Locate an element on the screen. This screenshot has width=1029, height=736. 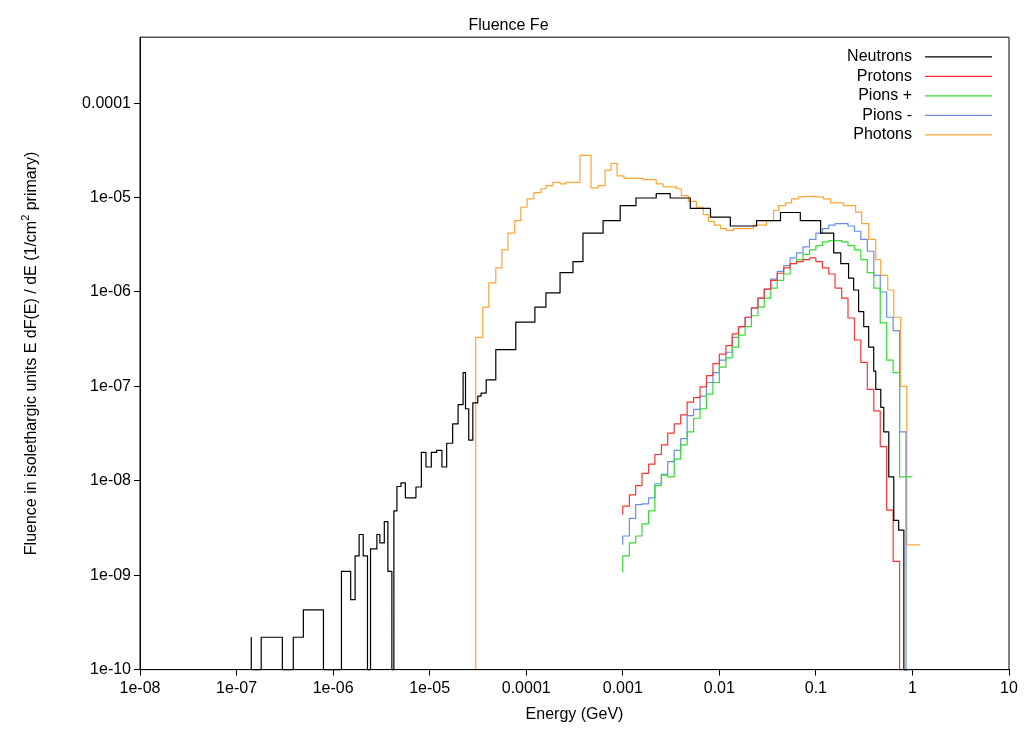
chart-title: Fluence Fe is located at coordinates (508, 25).